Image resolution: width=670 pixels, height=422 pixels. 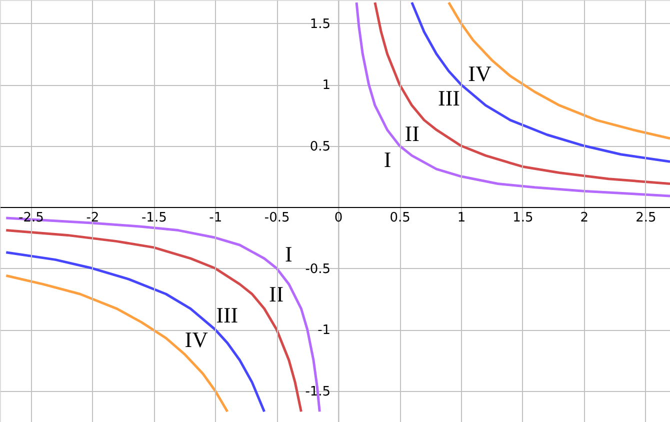 What do you see at coordinates (320, 146) in the screenshot?
I see `y-tick-label: 0.5` at bounding box center [320, 146].